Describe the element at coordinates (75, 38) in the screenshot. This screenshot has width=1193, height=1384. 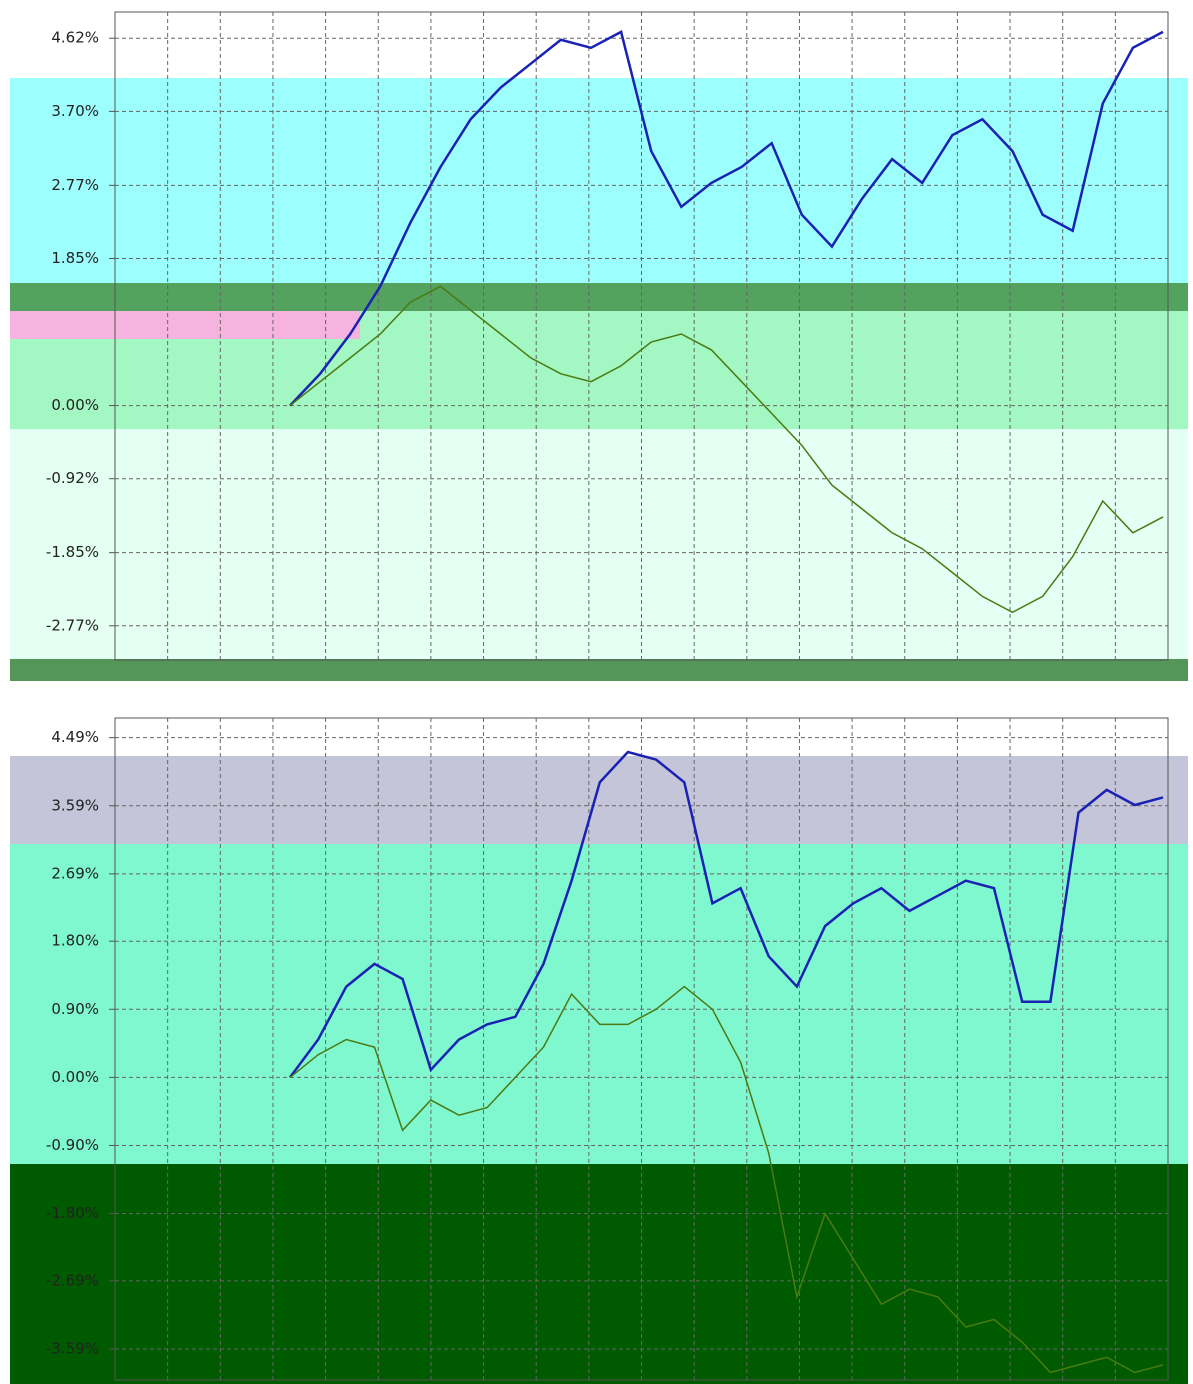
I see `y-tick-label: 4.62%` at that location.